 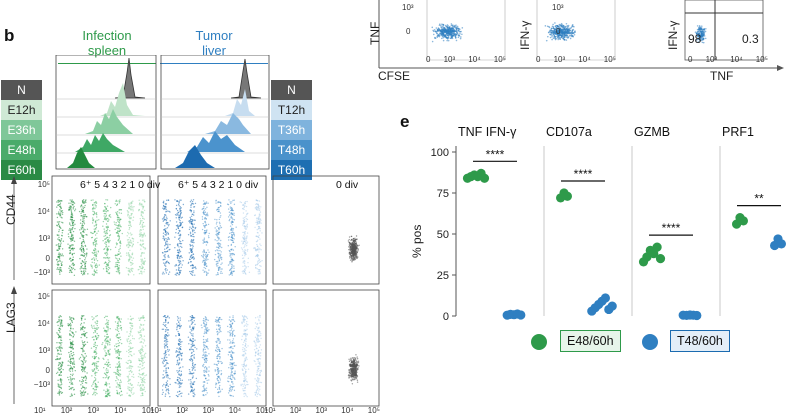 I want to click on significance-label: **, so click(x=759, y=199).